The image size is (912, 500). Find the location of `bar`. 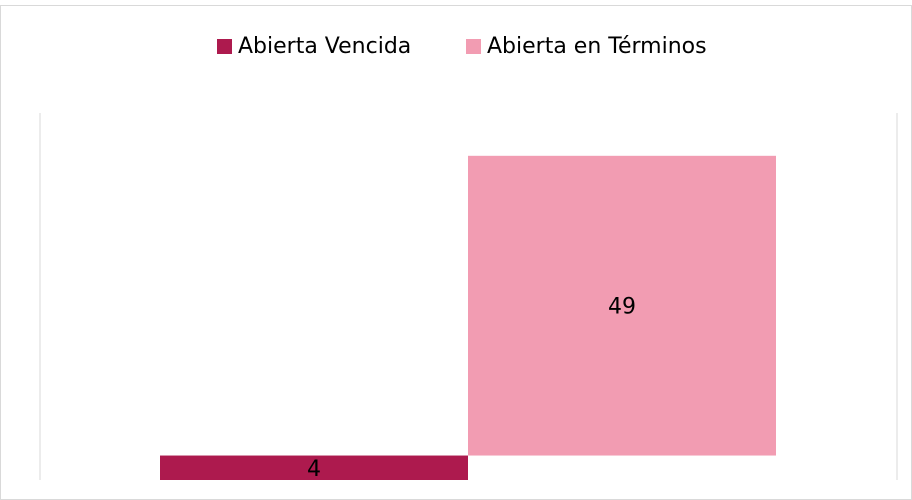

bar is located at coordinates (314, 467).